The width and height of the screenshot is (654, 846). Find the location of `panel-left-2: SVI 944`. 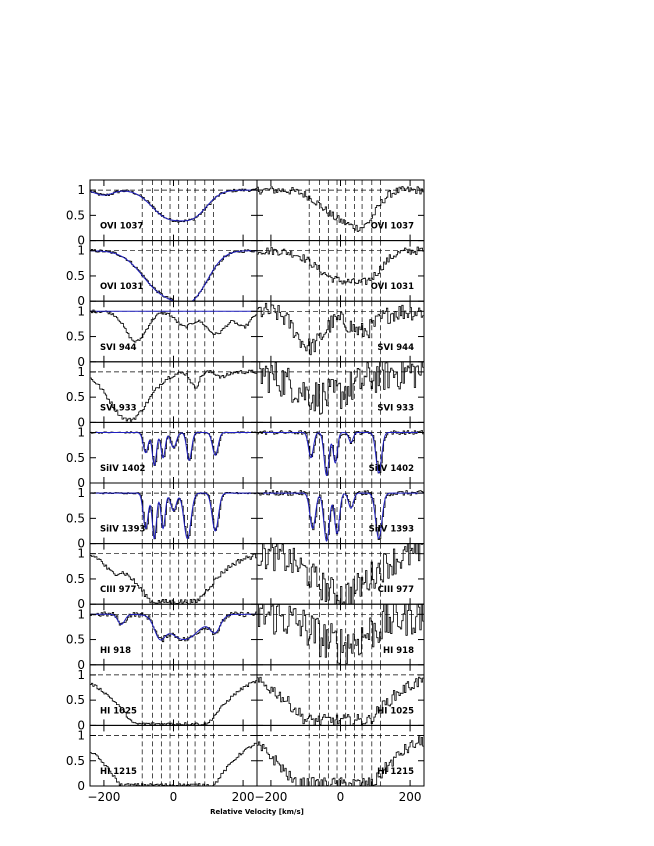

panel-left-2: SVI 944 is located at coordinates (173, 331).